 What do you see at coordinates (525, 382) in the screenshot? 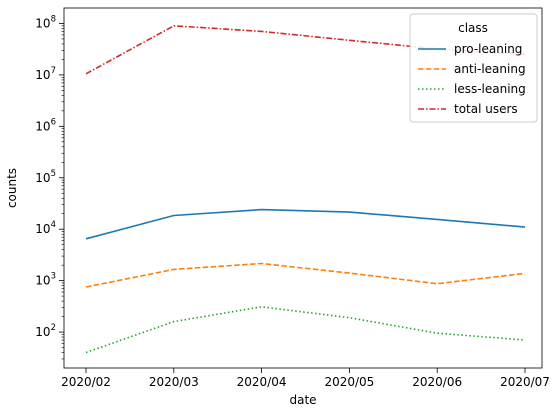
I see `x-tick-label: 2020/07` at bounding box center [525, 382].